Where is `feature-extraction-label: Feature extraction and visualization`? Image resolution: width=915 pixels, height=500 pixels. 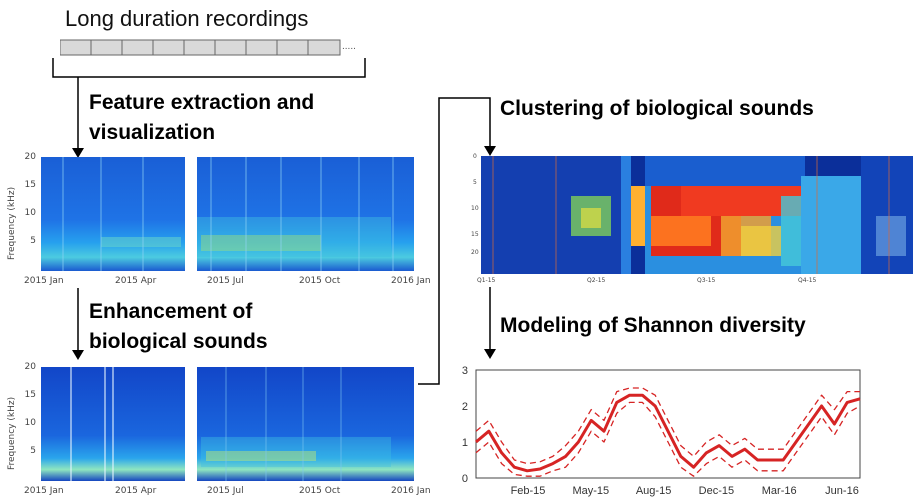
feature-extraction-label: Feature extraction and visualization is located at coordinates (201, 118).